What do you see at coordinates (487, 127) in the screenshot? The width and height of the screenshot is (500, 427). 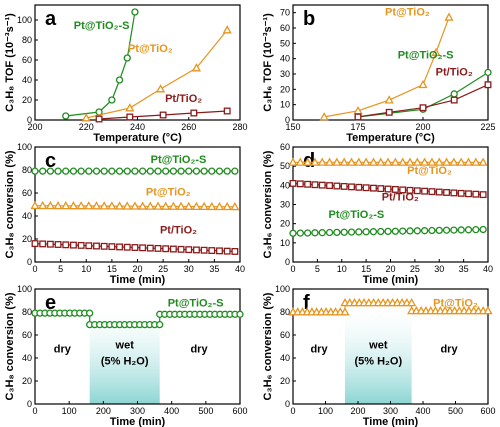 I see `x-tick-label: 225` at bounding box center [487, 127].